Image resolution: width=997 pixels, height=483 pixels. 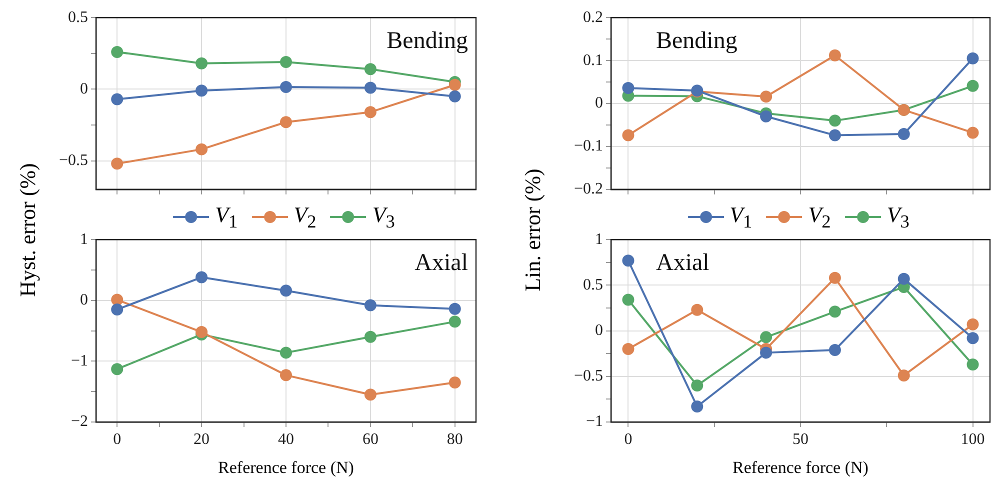 What do you see at coordinates (286, 439) in the screenshot?
I see `x-tick-label: 40` at bounding box center [286, 439].